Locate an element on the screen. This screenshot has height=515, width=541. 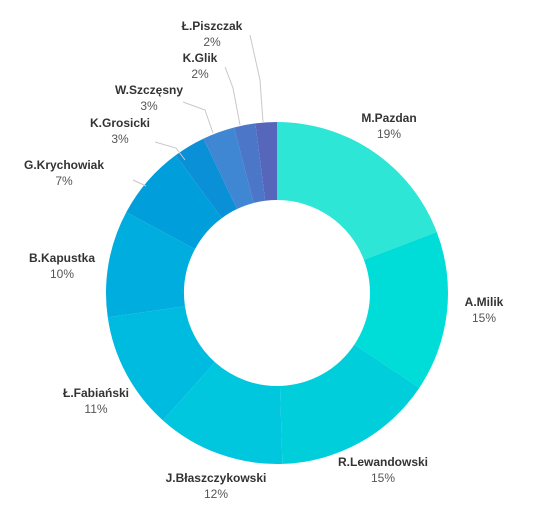
slice-label-7: K.Grosicki is located at coordinates (120, 123).